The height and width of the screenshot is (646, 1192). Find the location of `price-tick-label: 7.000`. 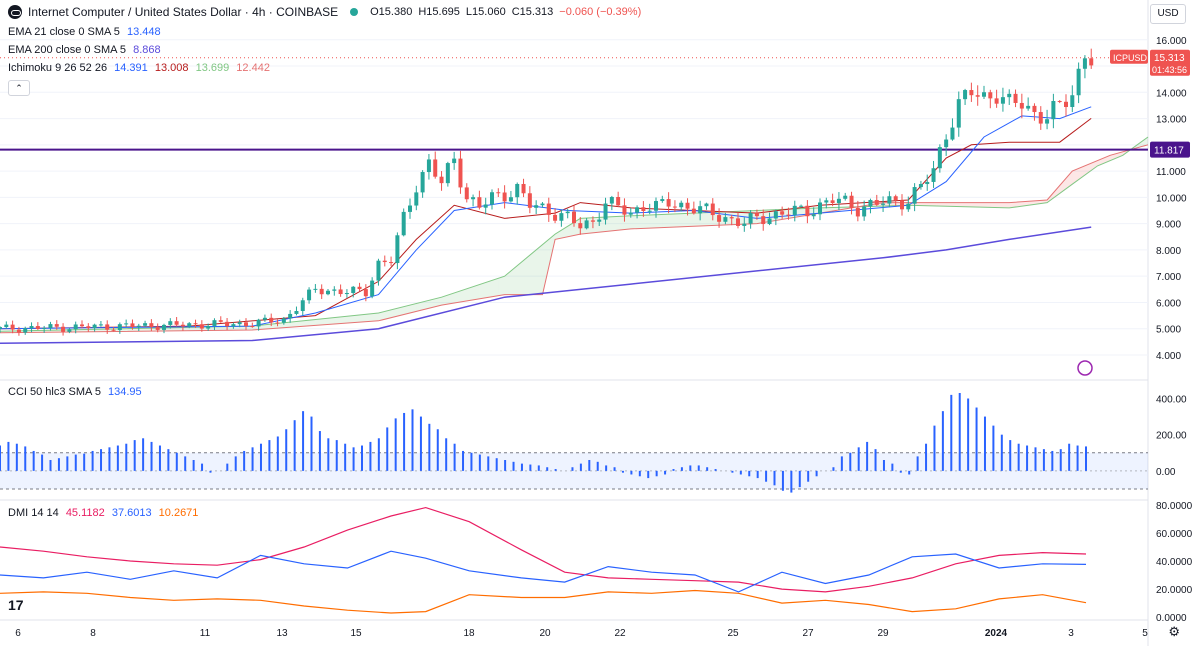

price-tick-label: 7.000 is located at coordinates (1168, 277).